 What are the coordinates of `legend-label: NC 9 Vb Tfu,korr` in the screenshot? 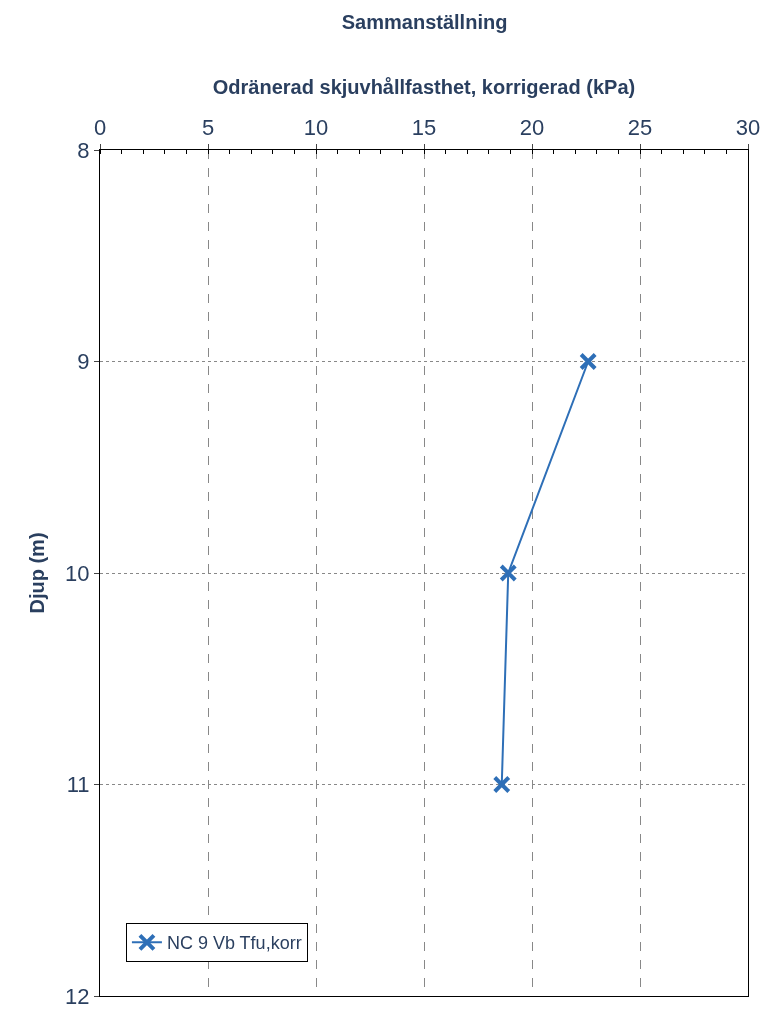 It's located at (234, 943).